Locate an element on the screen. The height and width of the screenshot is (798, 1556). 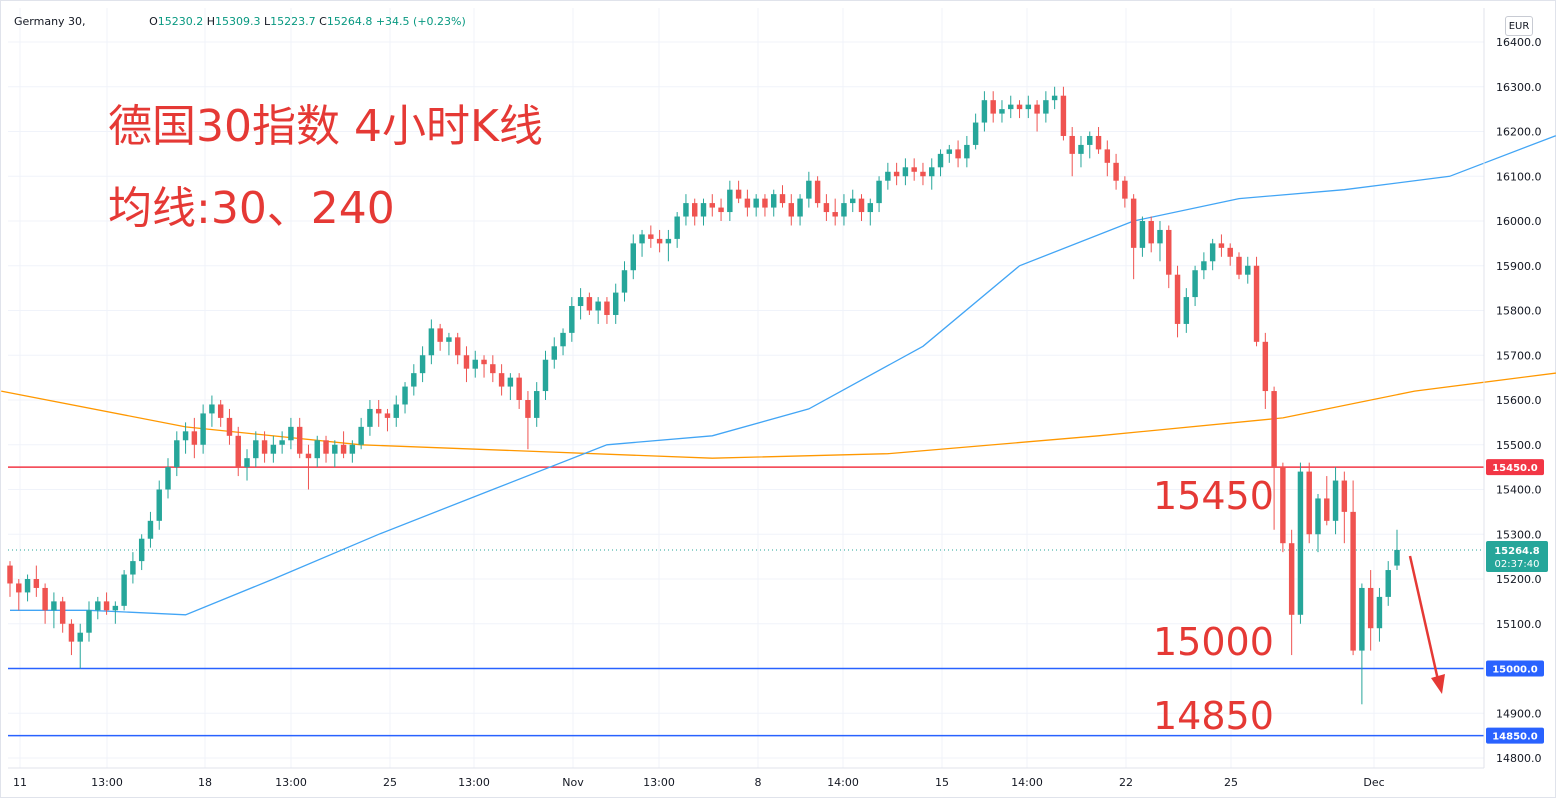
currency-button: EUR is located at coordinates (1519, 26).